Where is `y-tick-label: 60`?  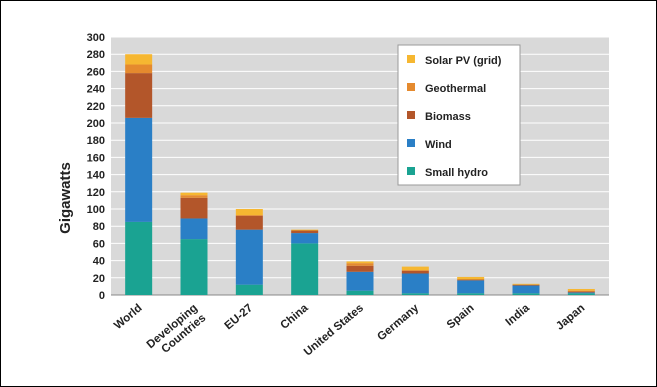
y-tick-label: 60 is located at coordinates (99, 244).